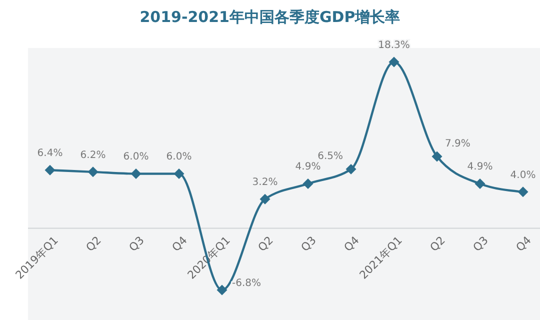  Describe the element at coordinates (50, 154) in the screenshot. I see `data-label: 6.4%` at that location.